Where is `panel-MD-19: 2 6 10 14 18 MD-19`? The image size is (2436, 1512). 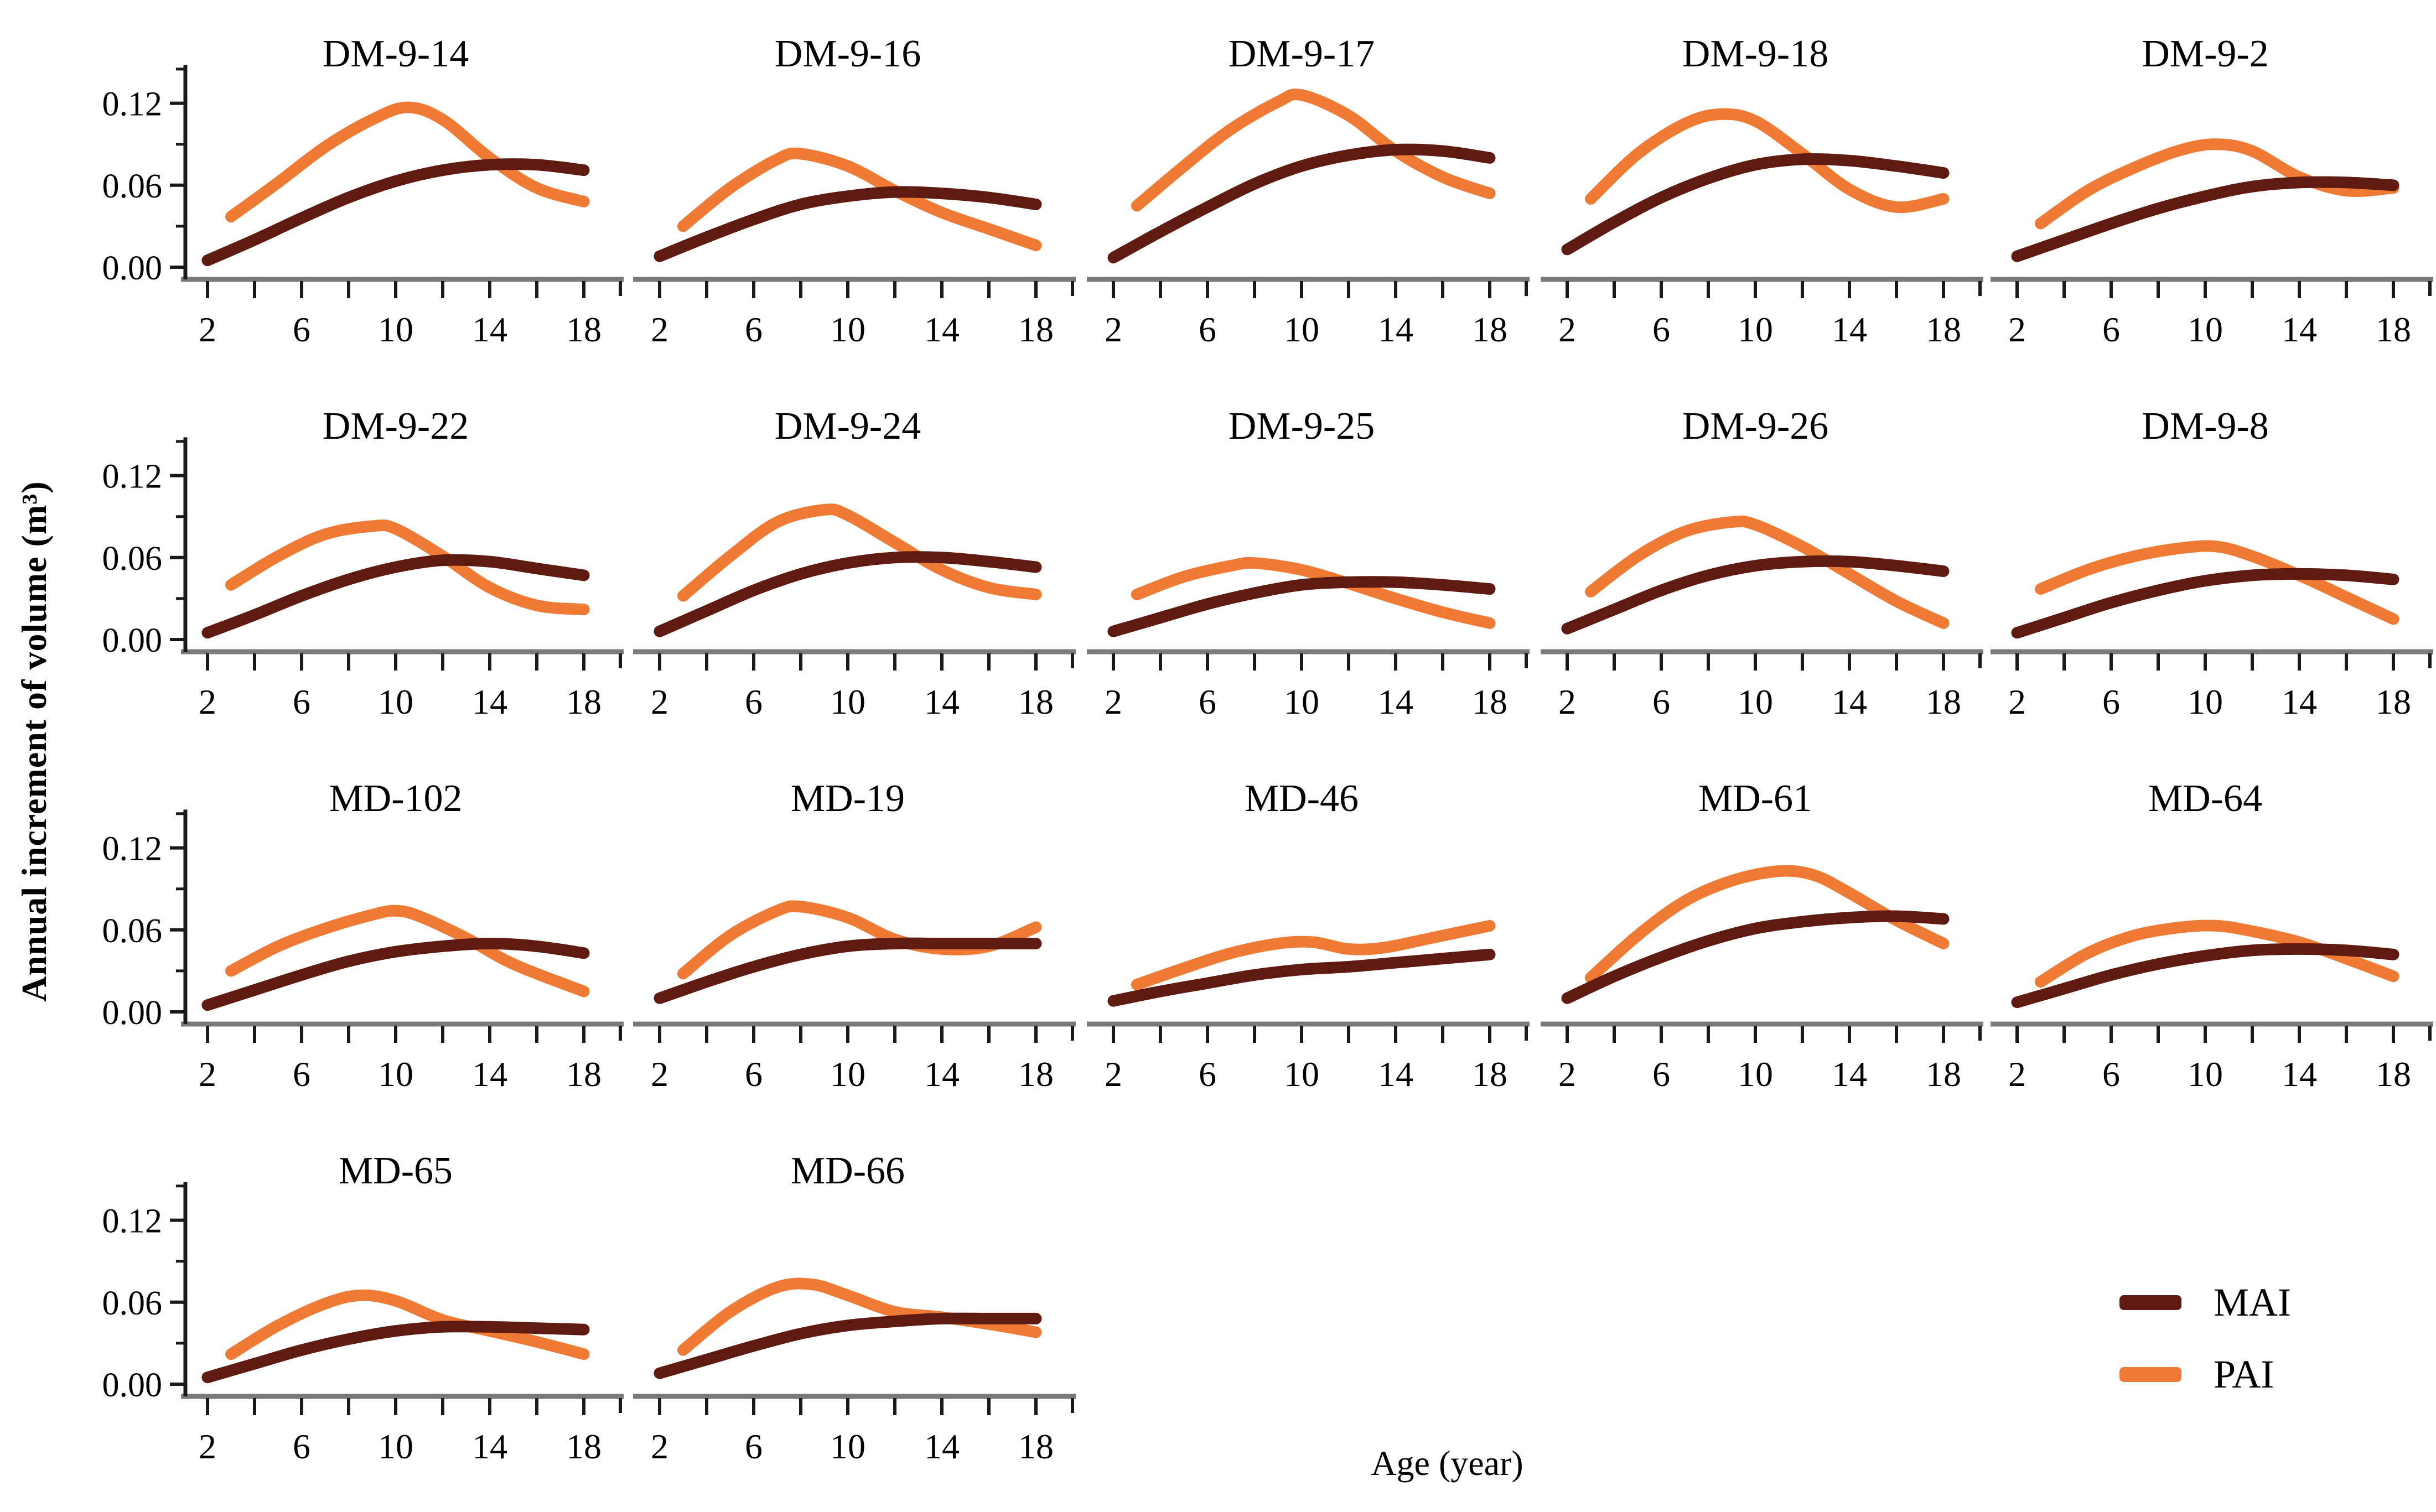
panel-MD-19: 2 6 10 14 18 MD-19 is located at coordinates (855, 936).